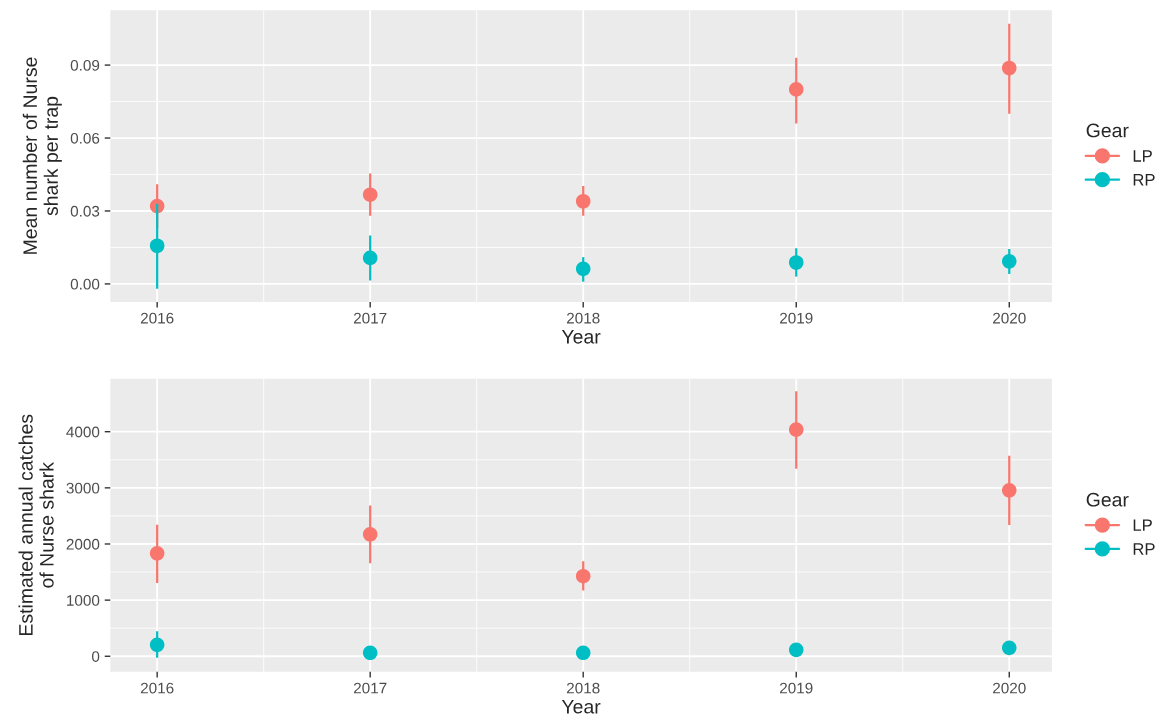 The image size is (1161, 724). Describe the element at coordinates (83, 432) in the screenshot. I see `y-tick-label: 4000` at that location.